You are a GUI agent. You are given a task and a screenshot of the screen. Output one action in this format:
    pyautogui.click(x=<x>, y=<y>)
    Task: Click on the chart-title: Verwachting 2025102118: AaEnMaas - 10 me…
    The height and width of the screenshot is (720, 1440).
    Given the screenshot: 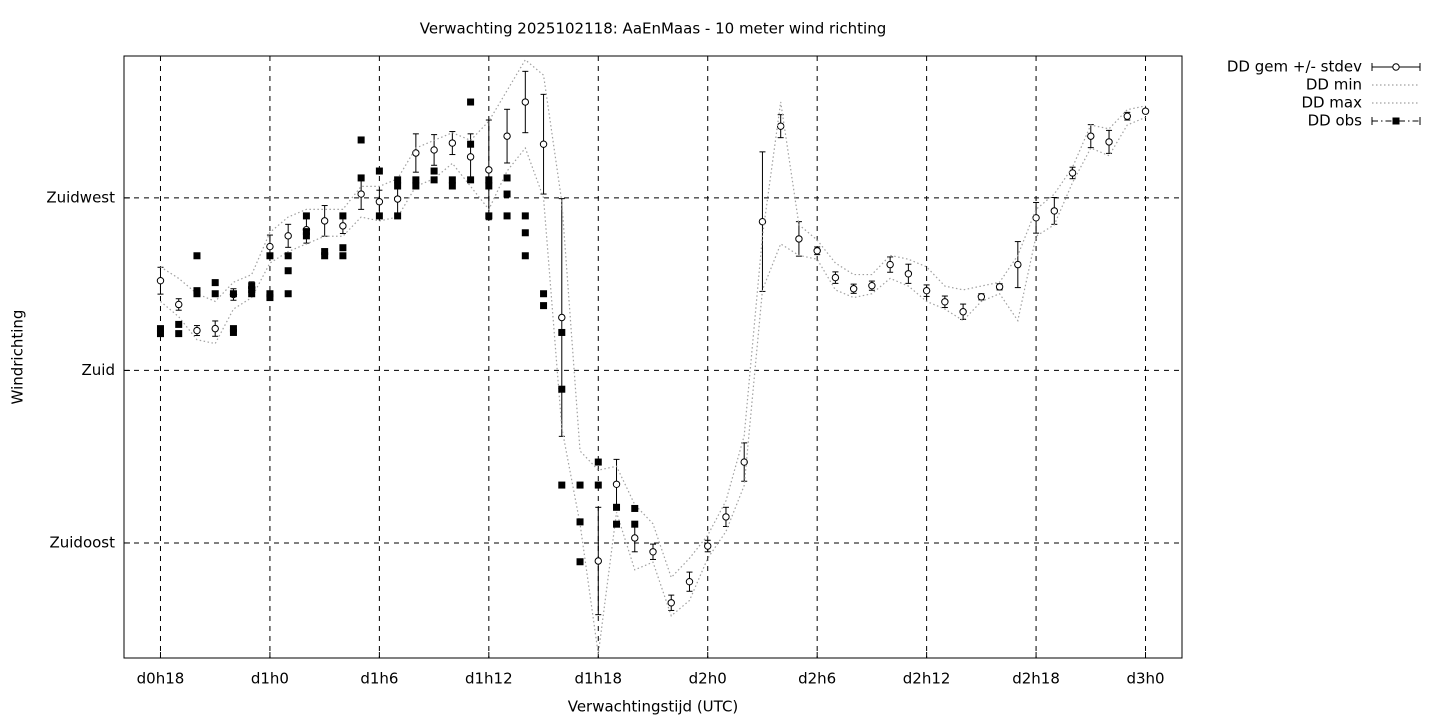 What is the action you would take?
    pyautogui.click(x=653, y=29)
    